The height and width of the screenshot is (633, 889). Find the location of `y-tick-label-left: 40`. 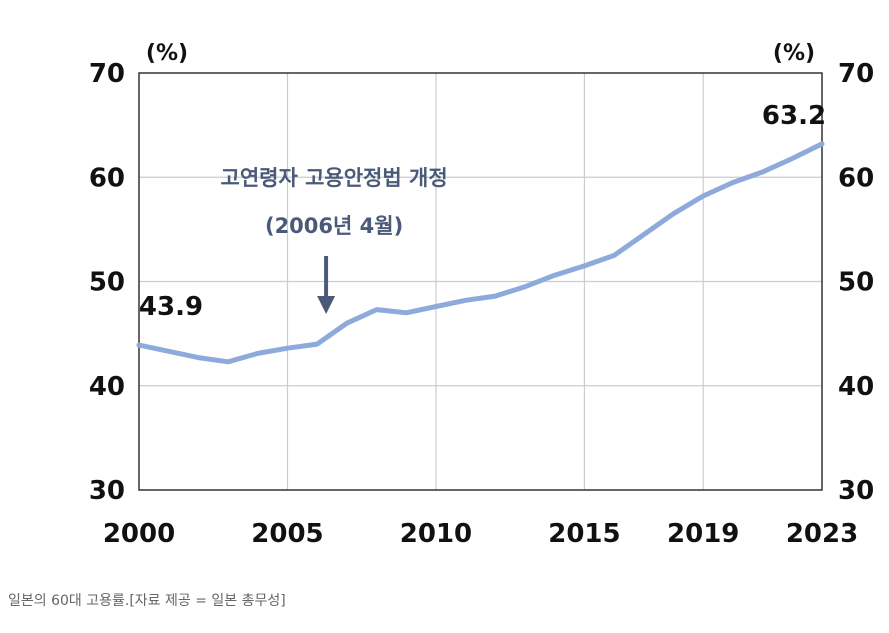

y-tick-label-left: 40 is located at coordinates (107, 387).